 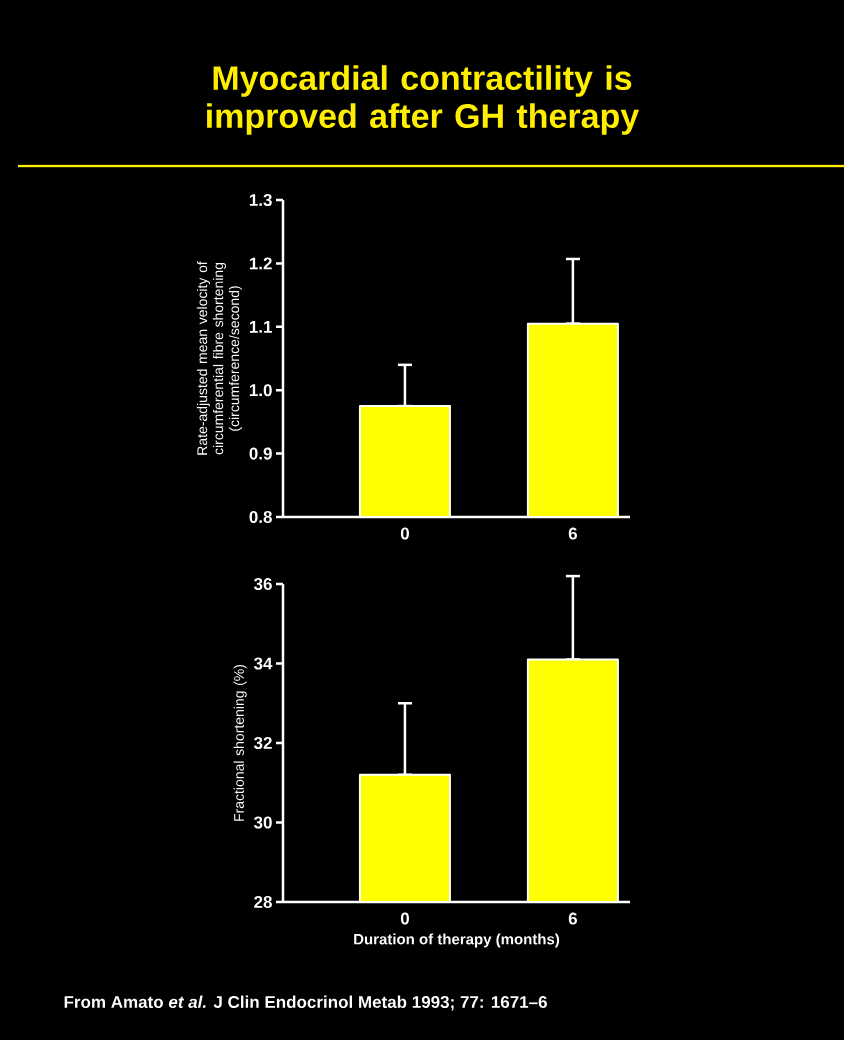 What do you see at coordinates (260, 390) in the screenshot?
I see `y-tick-label: 1.0` at bounding box center [260, 390].